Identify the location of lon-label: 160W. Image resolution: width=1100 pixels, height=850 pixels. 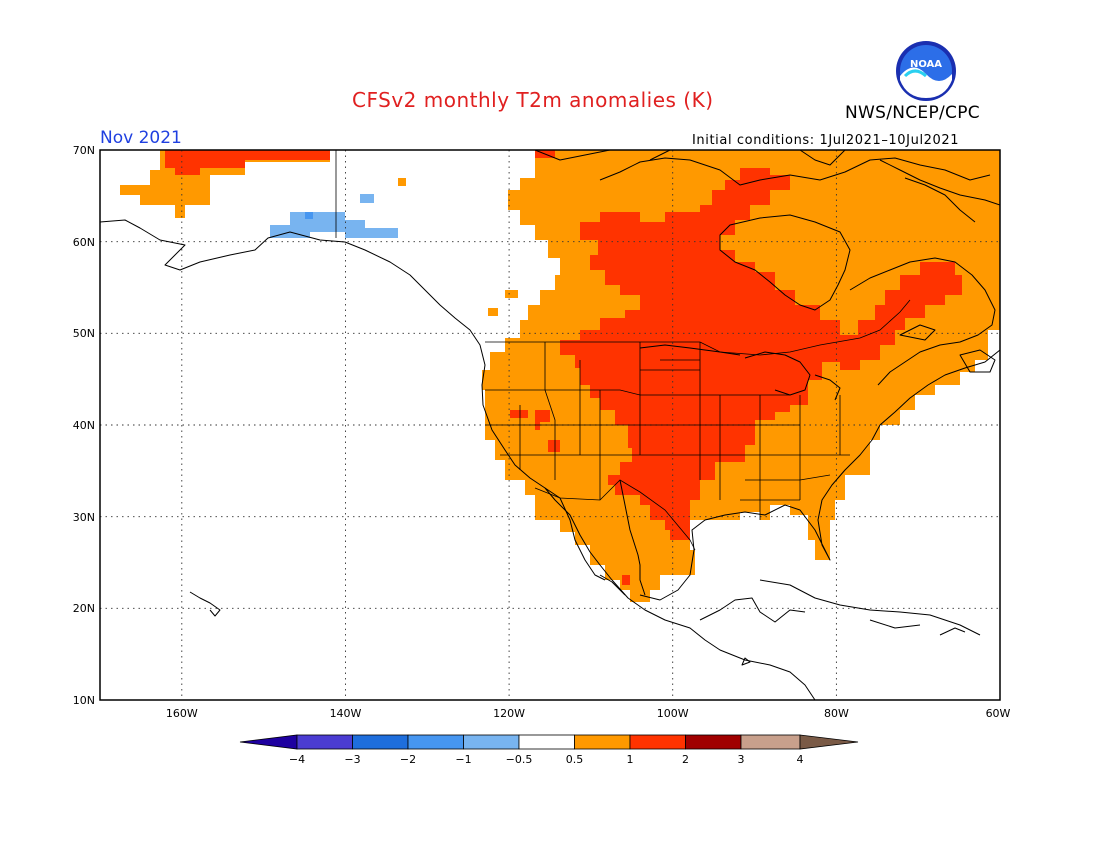
(182, 713).